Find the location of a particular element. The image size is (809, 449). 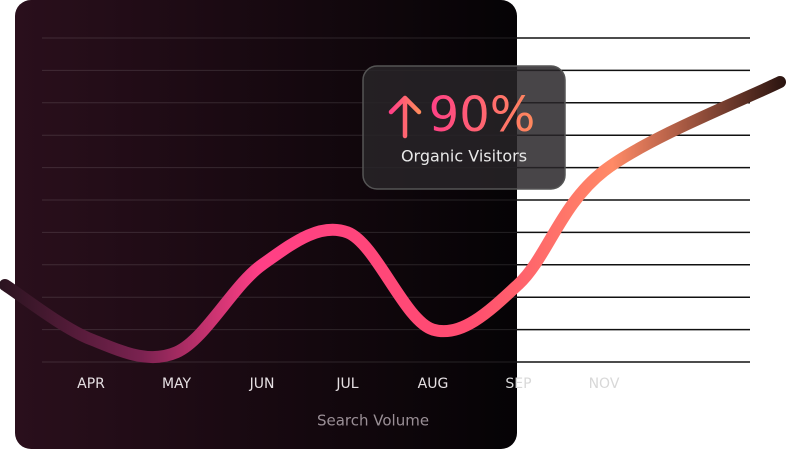

callout-value: 90% is located at coordinates (482, 115).